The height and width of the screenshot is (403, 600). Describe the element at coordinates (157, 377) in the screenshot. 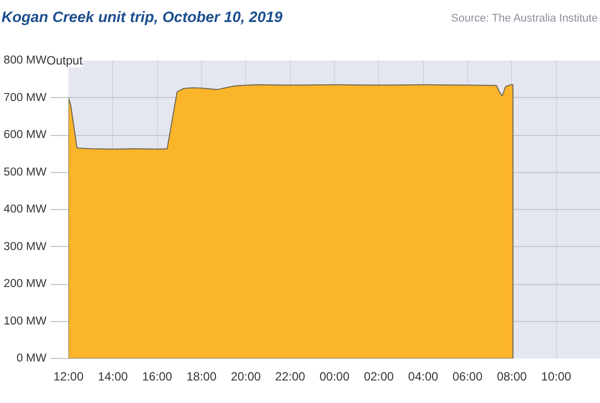

I see `x-tick-label: 16:00` at that location.